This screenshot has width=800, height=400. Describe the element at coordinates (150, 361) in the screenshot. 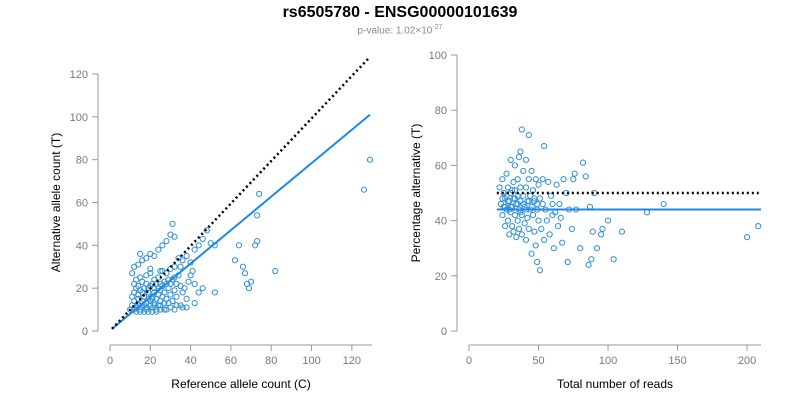

I see `left-x-tick-label: 20` at that location.